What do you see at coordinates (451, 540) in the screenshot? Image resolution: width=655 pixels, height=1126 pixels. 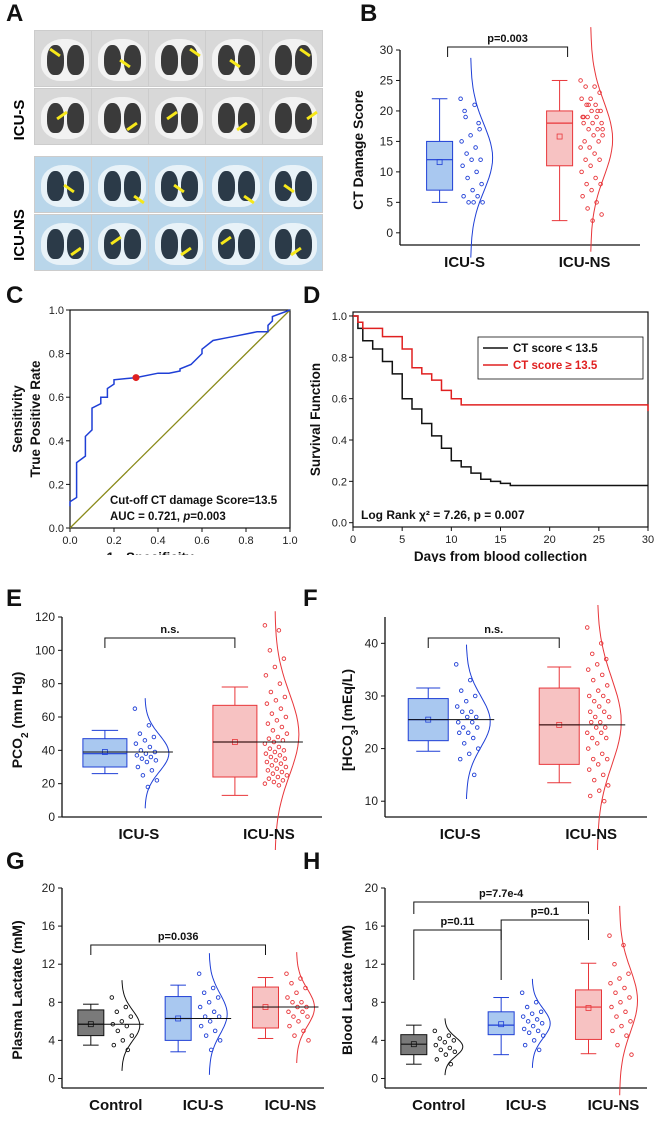 I see `x-tick-label: 10` at bounding box center [451, 540].